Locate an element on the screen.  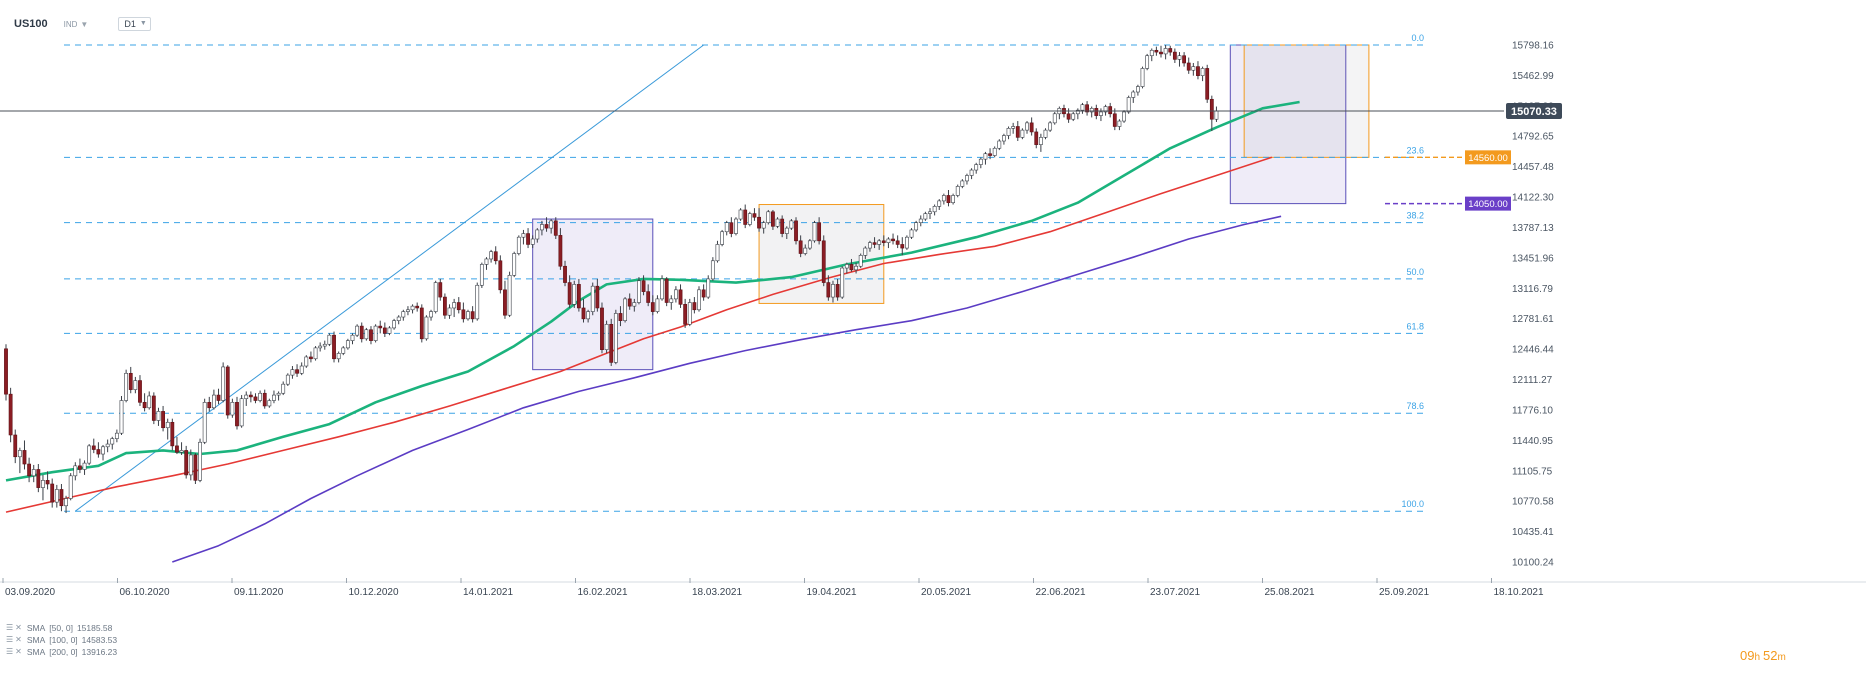
y-tick-label: 11776.10 is located at coordinates (1532, 410).